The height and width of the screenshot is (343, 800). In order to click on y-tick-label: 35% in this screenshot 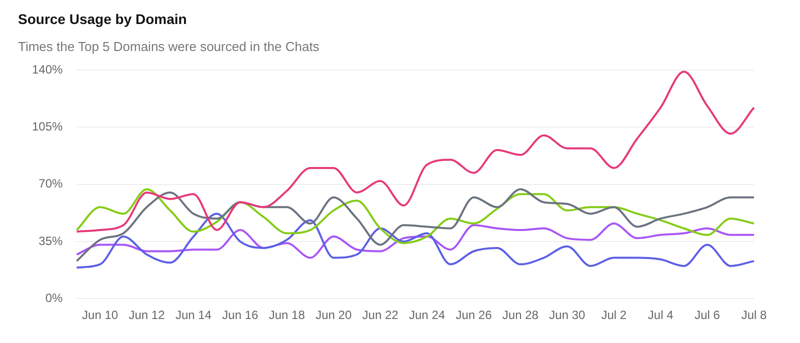, I will do `click(51, 241)`.